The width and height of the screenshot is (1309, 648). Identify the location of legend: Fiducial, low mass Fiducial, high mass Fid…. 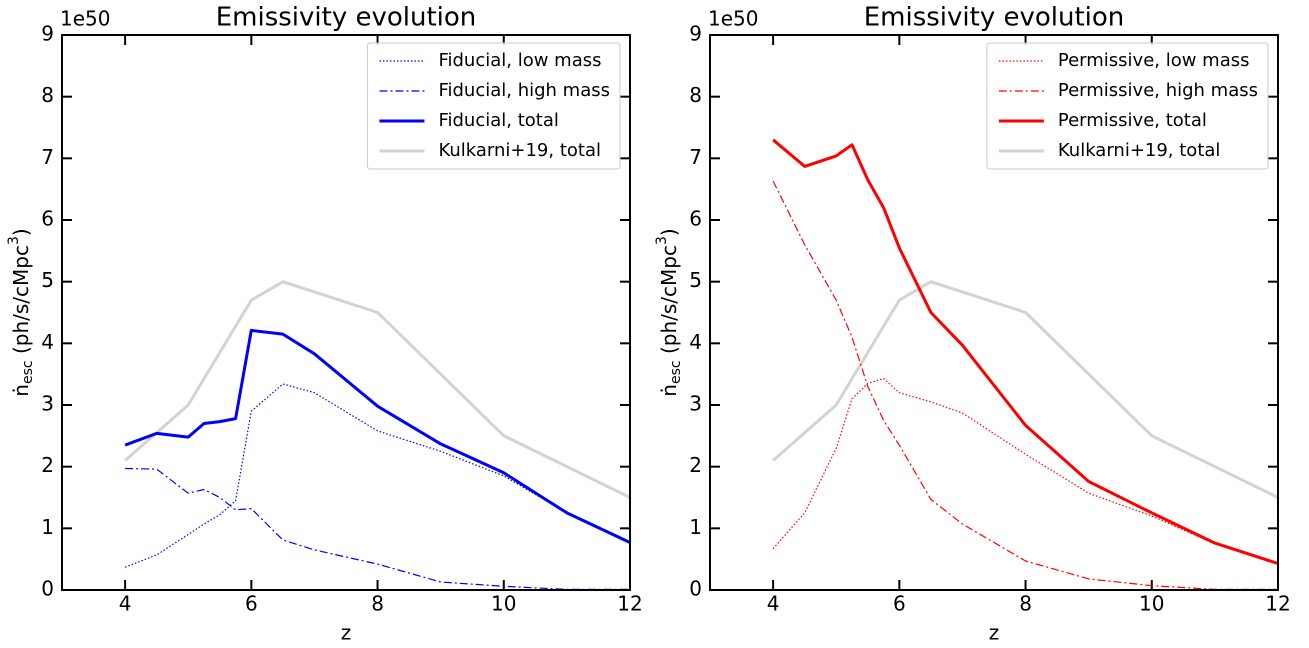
(493, 106).